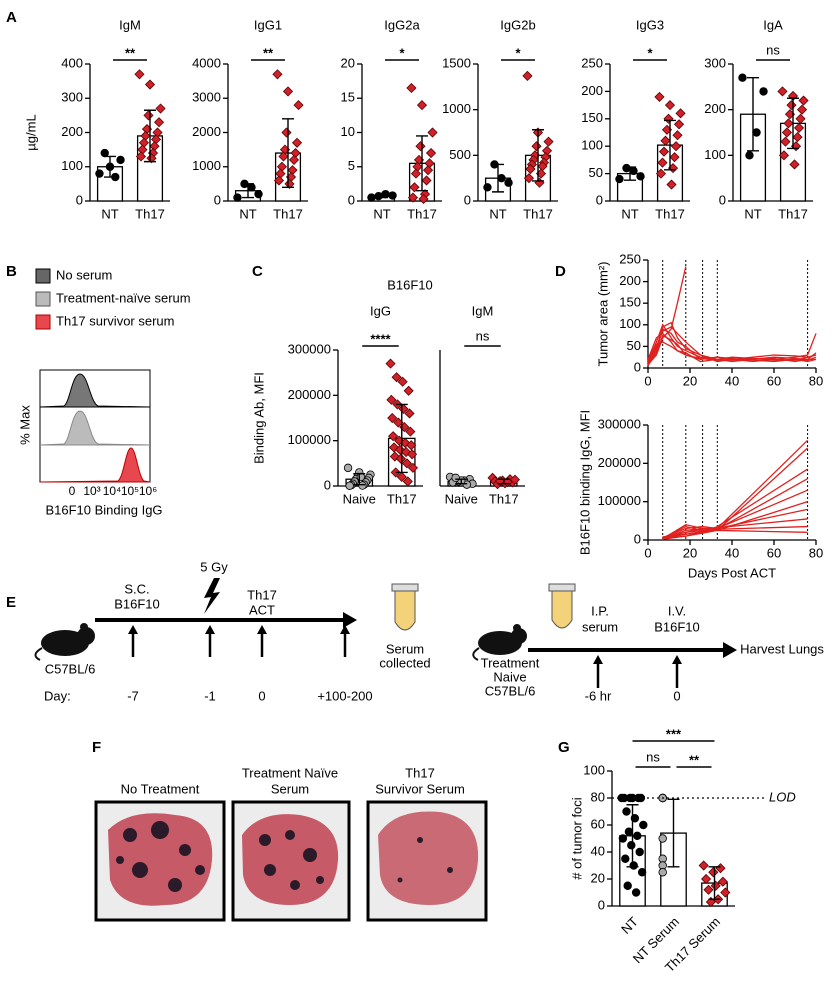  What do you see at coordinates (43, 276) in the screenshot?
I see `legend-swatch` at bounding box center [43, 276].